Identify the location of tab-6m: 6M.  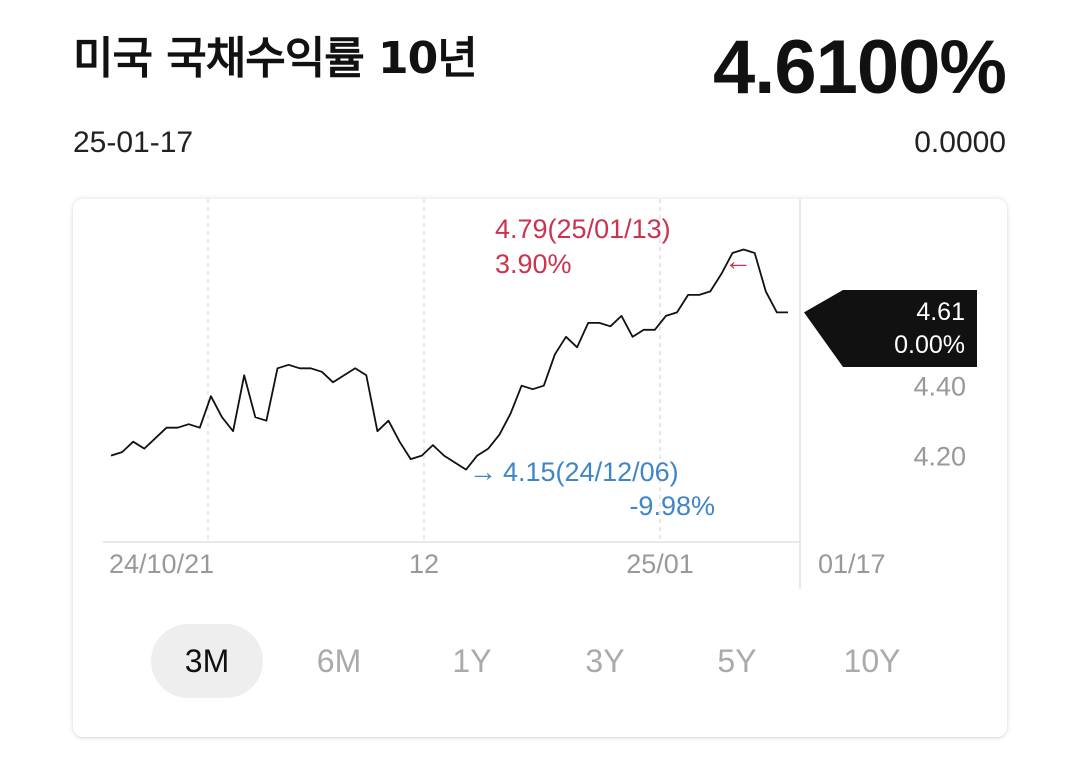
(339, 661).